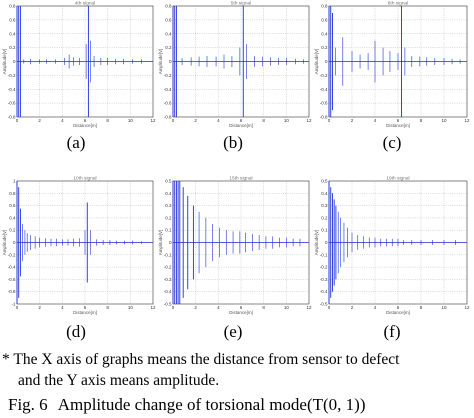 Image resolution: width=474 pixels, height=418 pixels. I want to click on y-tick-label: 1, so click(14, 181).